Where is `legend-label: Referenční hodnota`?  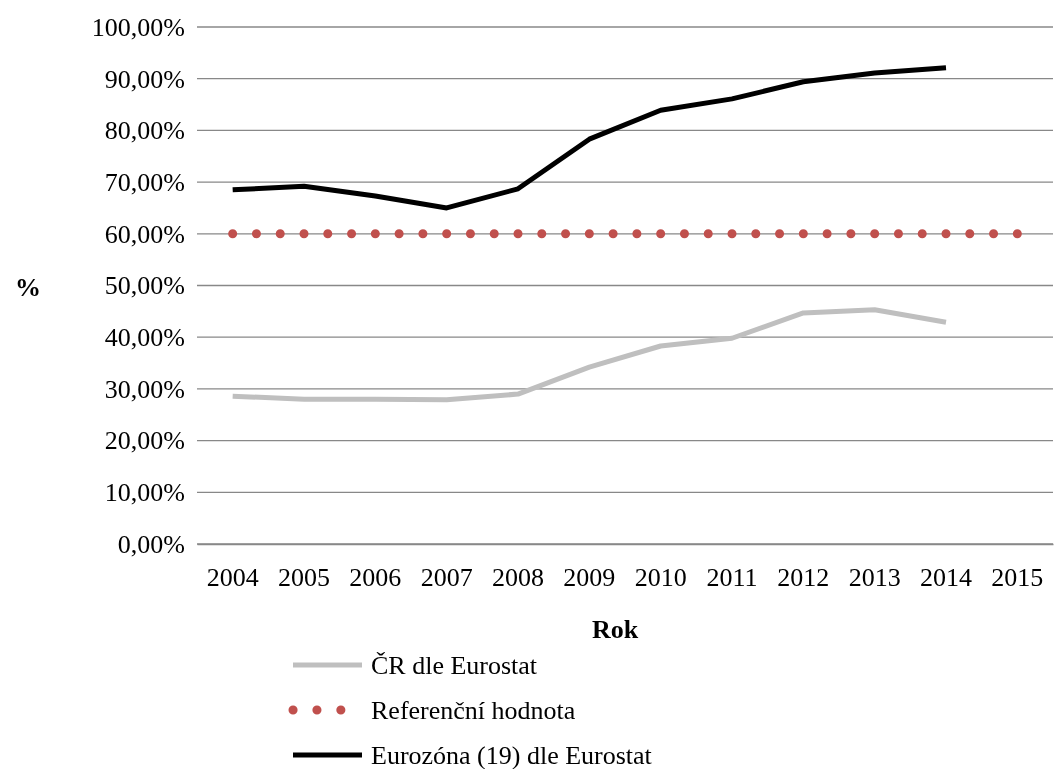 legend-label: Referenční hodnota is located at coordinates (473, 710).